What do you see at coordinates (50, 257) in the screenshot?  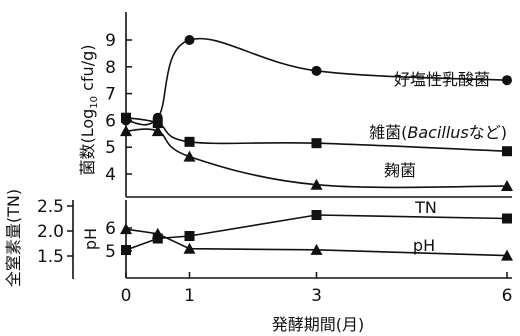 I see `tn-tick-label: 1.5` at bounding box center [50, 257].